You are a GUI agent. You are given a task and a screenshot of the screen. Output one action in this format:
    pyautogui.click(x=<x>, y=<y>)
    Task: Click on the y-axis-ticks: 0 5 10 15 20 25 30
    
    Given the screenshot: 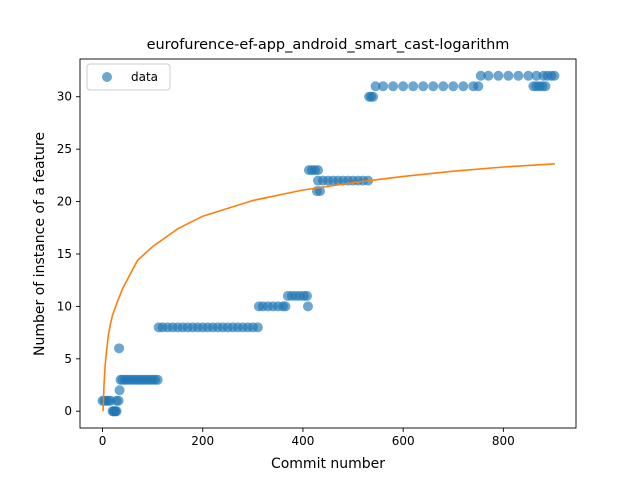 What is the action you would take?
    pyautogui.click(x=68, y=254)
    